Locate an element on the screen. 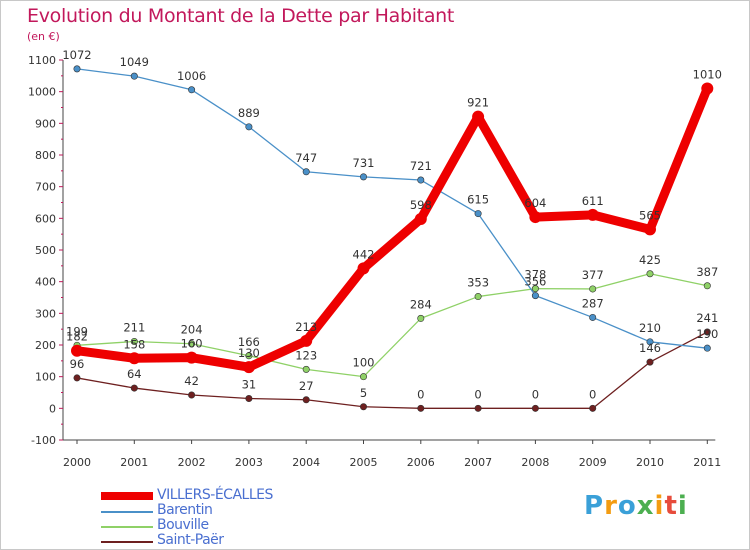 This screenshot has width=750, height=550. data-label: 425 is located at coordinates (650, 260).